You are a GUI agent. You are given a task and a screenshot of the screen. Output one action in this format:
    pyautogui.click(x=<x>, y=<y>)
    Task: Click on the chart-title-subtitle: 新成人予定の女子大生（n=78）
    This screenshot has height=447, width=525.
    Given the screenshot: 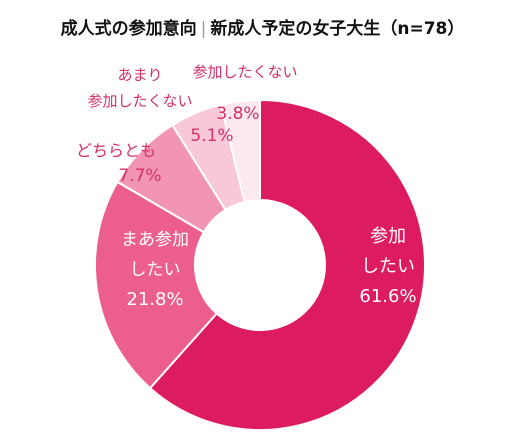 What is the action you would take?
    pyautogui.click(x=337, y=29)
    